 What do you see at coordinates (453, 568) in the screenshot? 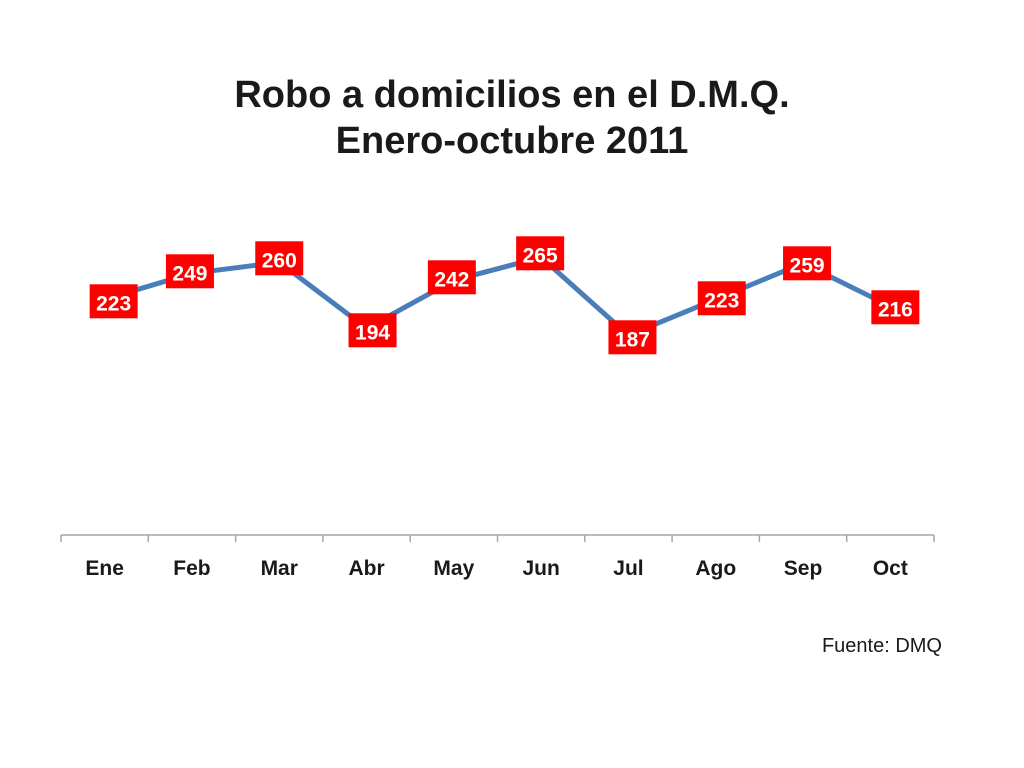
I see `x-tick-label: May` at bounding box center [453, 568].